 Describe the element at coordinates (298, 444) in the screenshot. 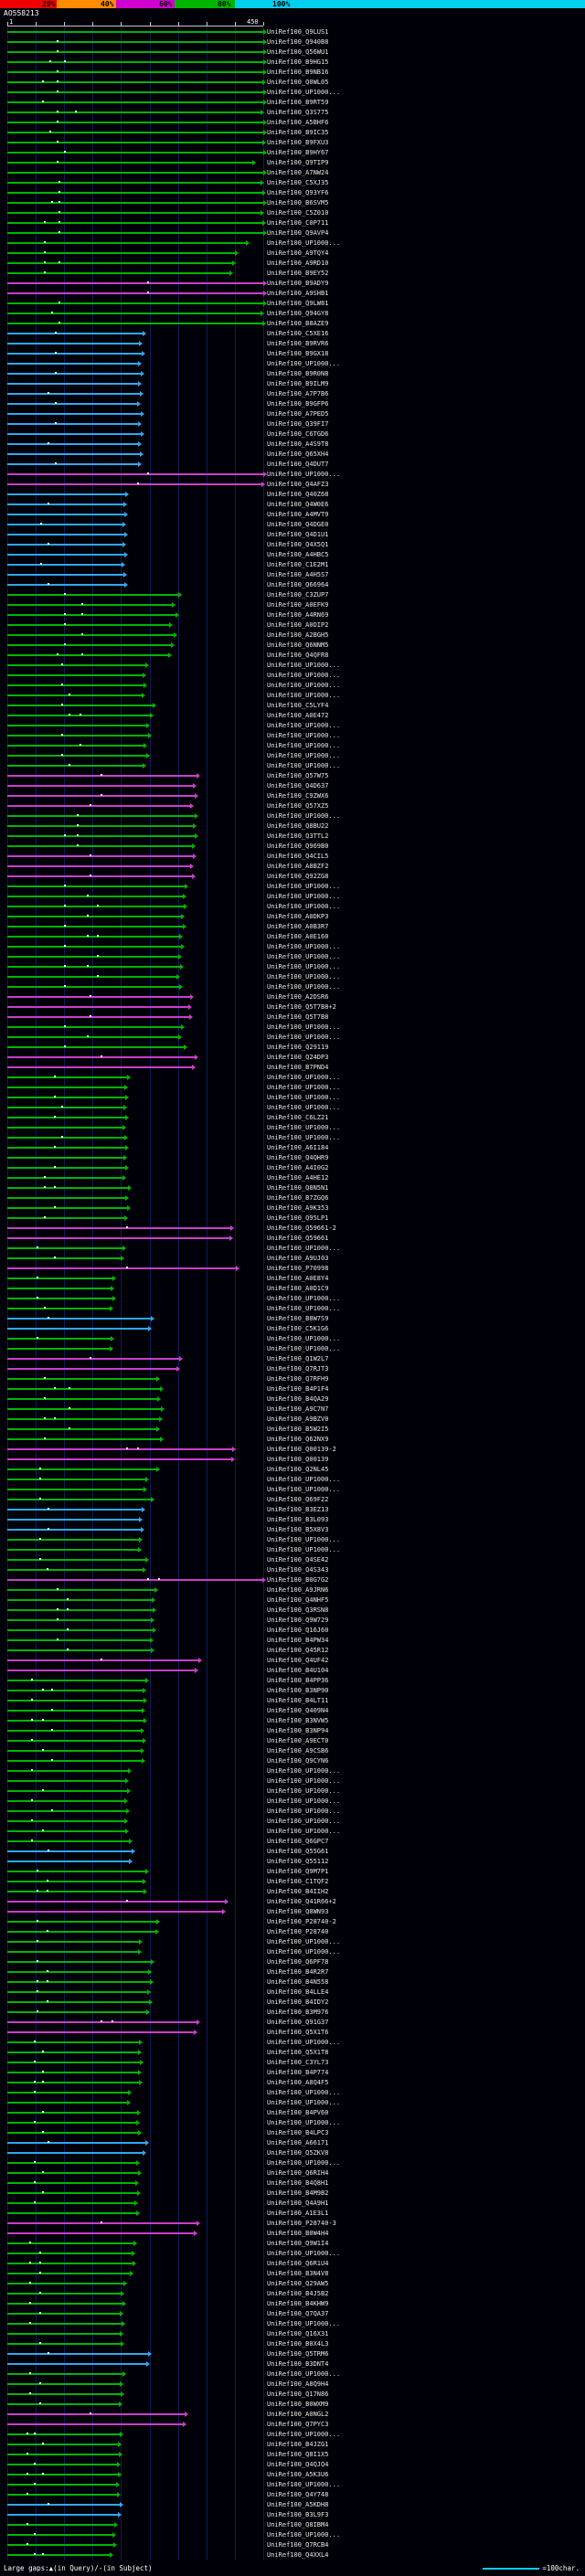

I see `hit-label: UniRef100_A4S9T8` at that location.